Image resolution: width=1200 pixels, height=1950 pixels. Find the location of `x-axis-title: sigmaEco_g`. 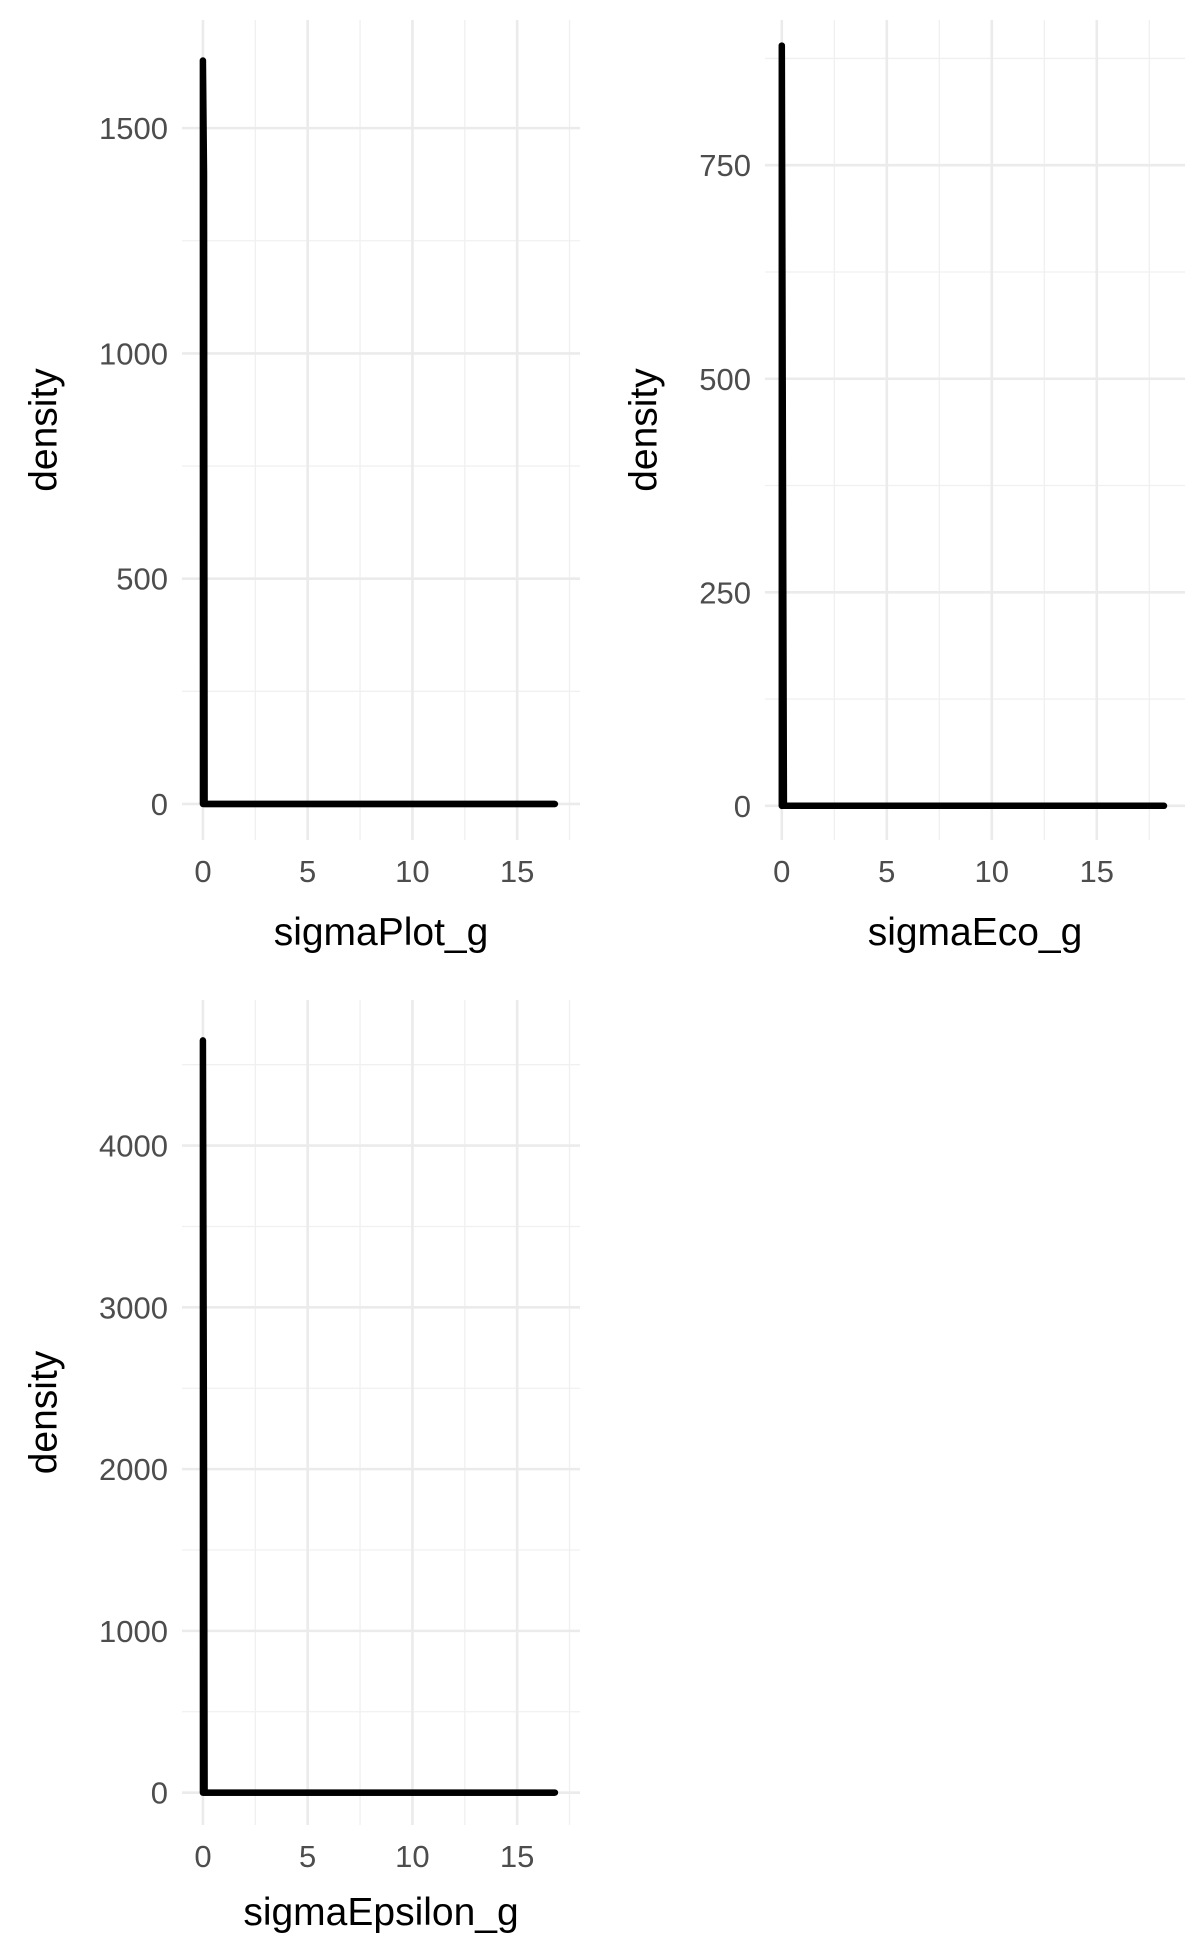

x-axis-title: sigmaEco_g is located at coordinates (975, 932).